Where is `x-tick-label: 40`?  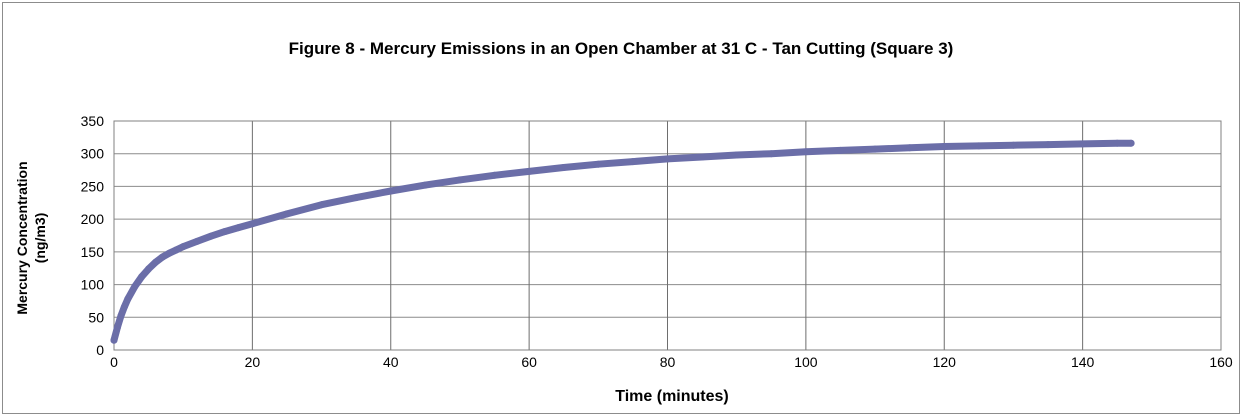 x-tick-label: 40 is located at coordinates (391, 362).